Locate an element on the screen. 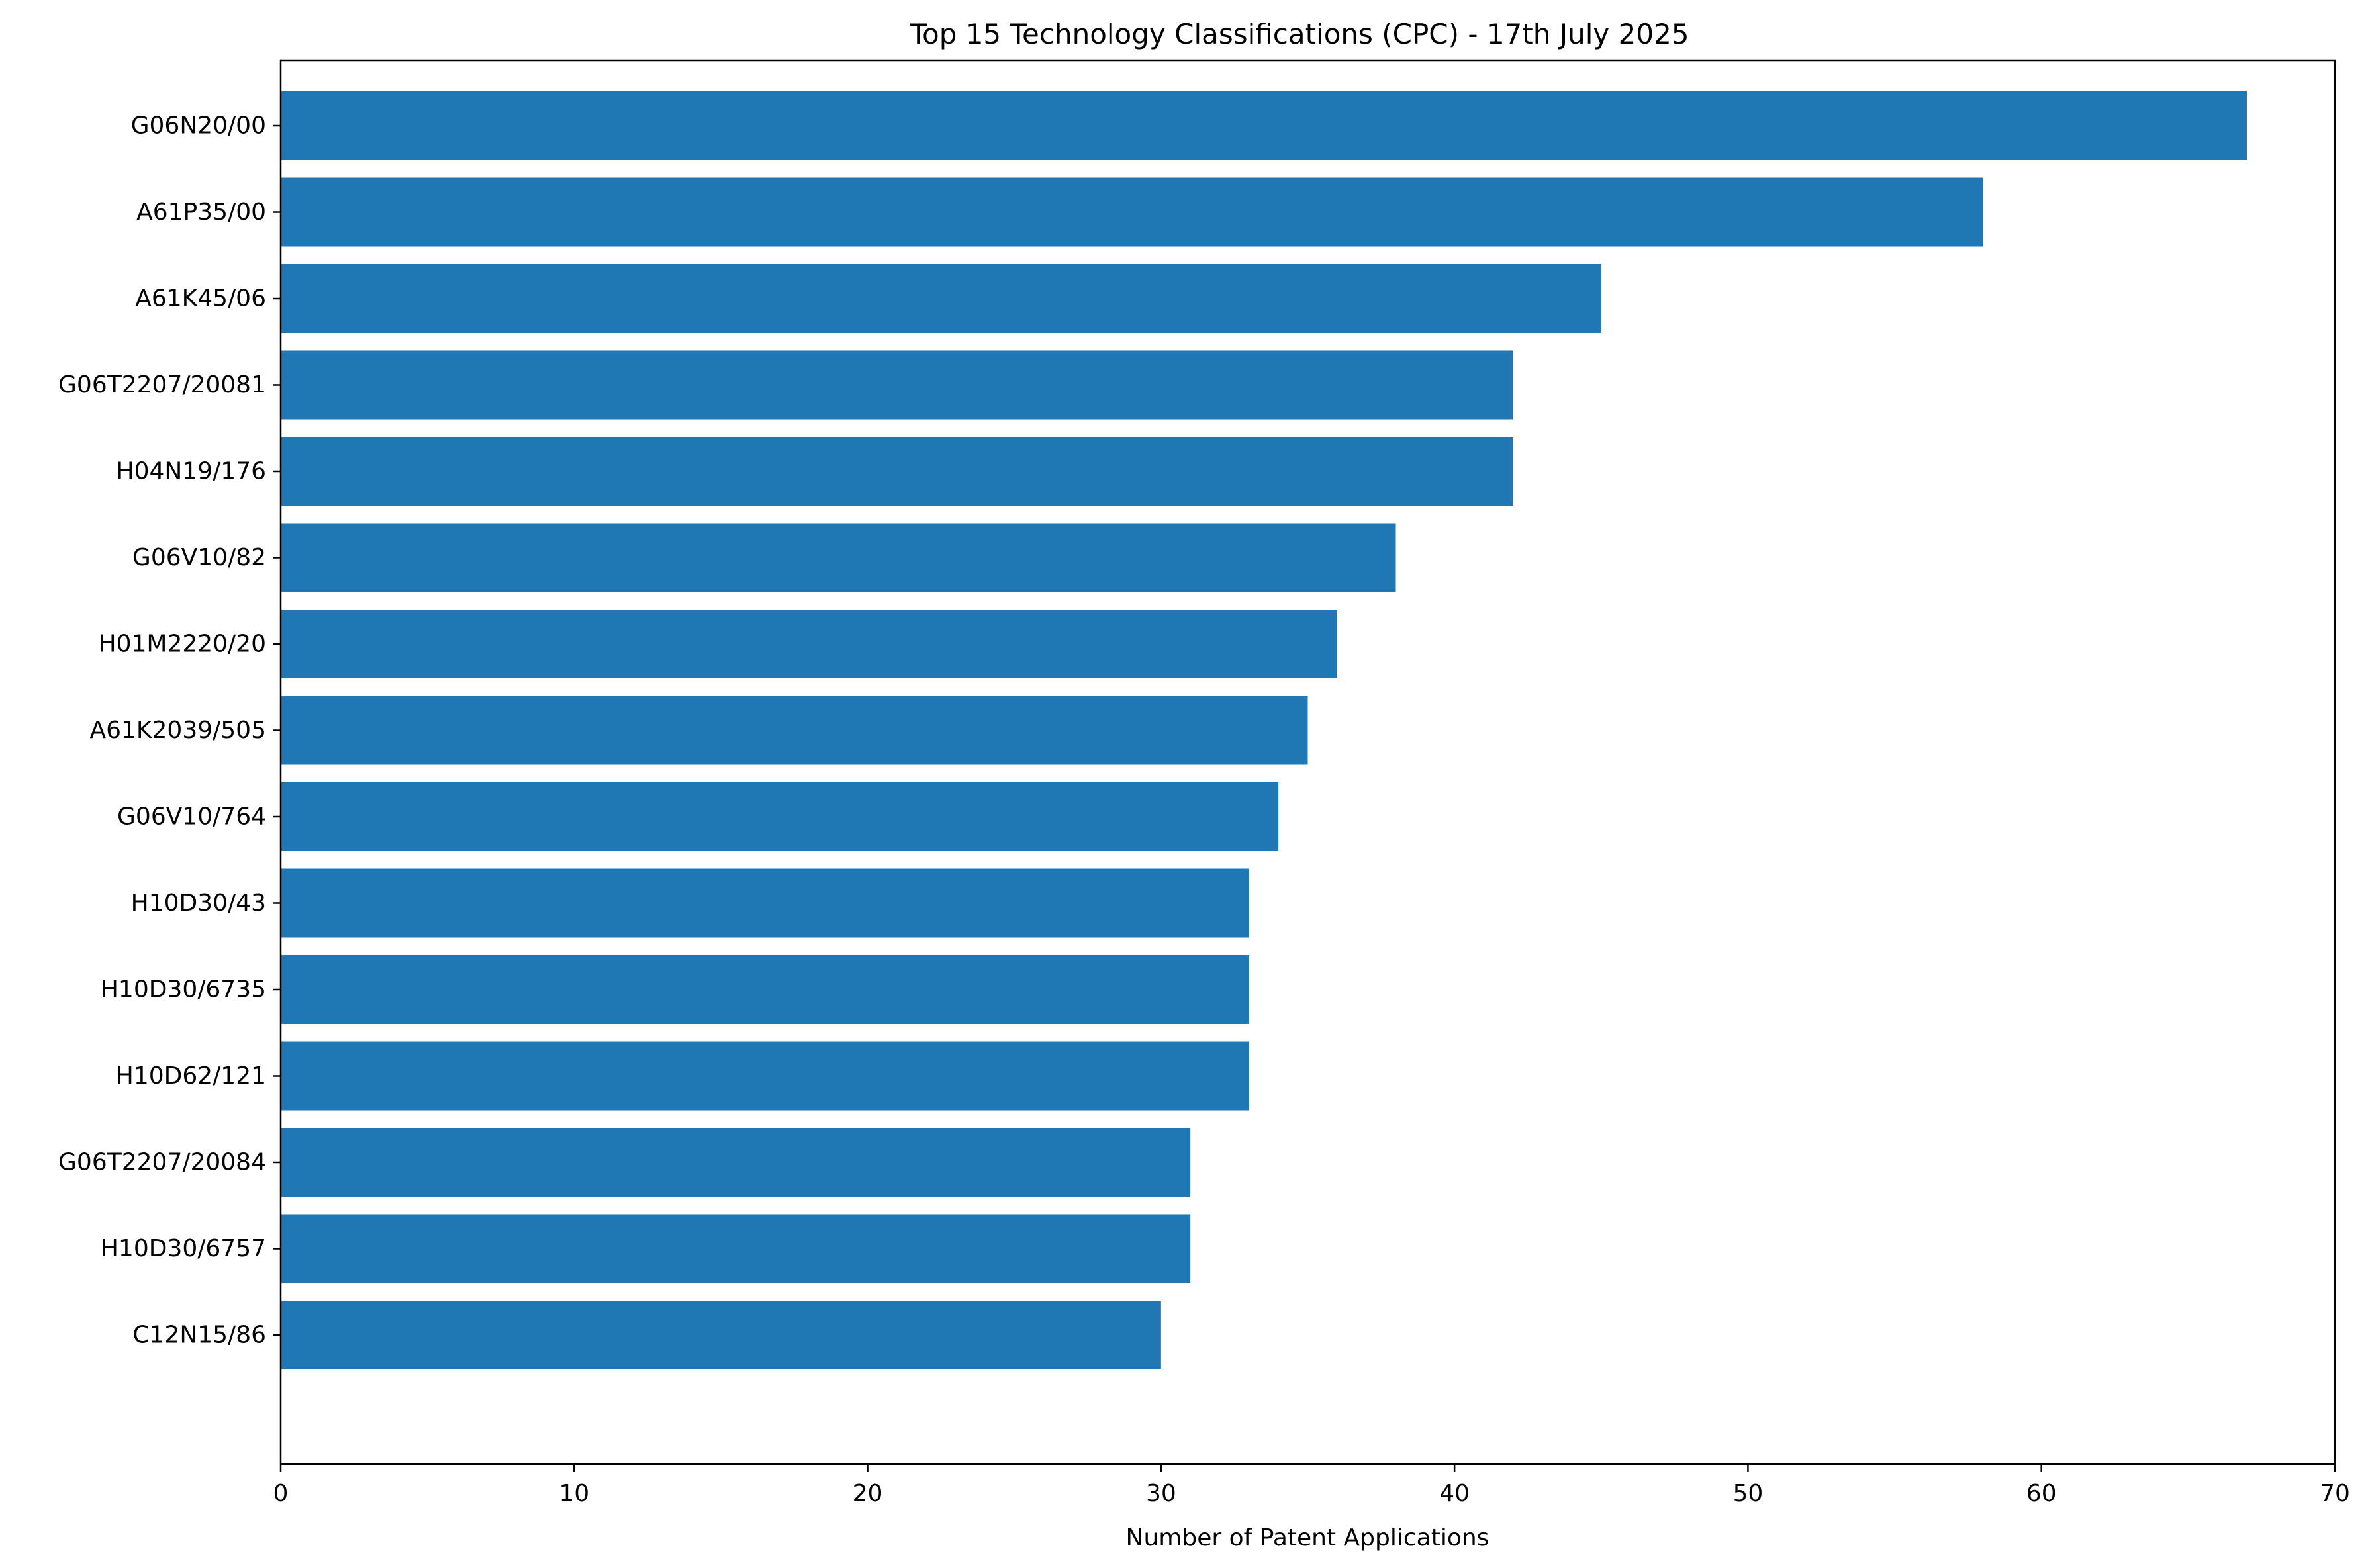  y-tick-label-14: C12N15/86 is located at coordinates (199, 1335).